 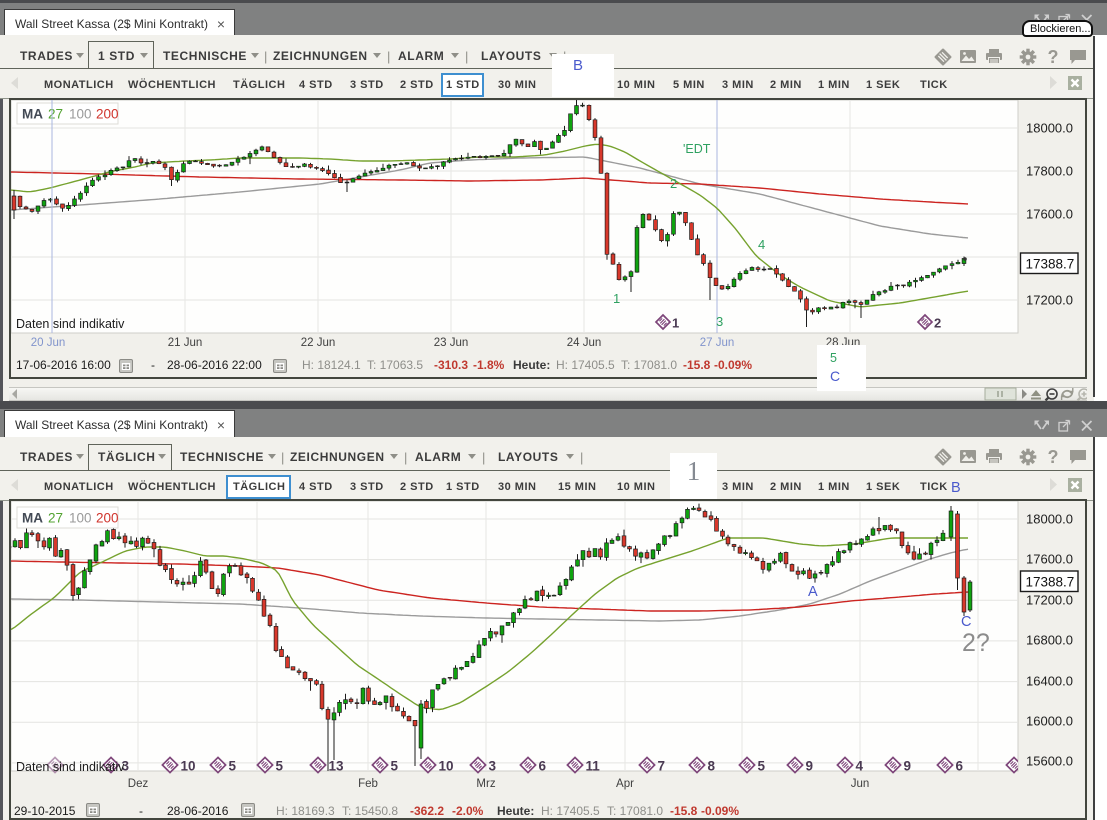 What do you see at coordinates (48, 343) in the screenshot?
I see `svg-text: 20 Jun` at bounding box center [48, 343].